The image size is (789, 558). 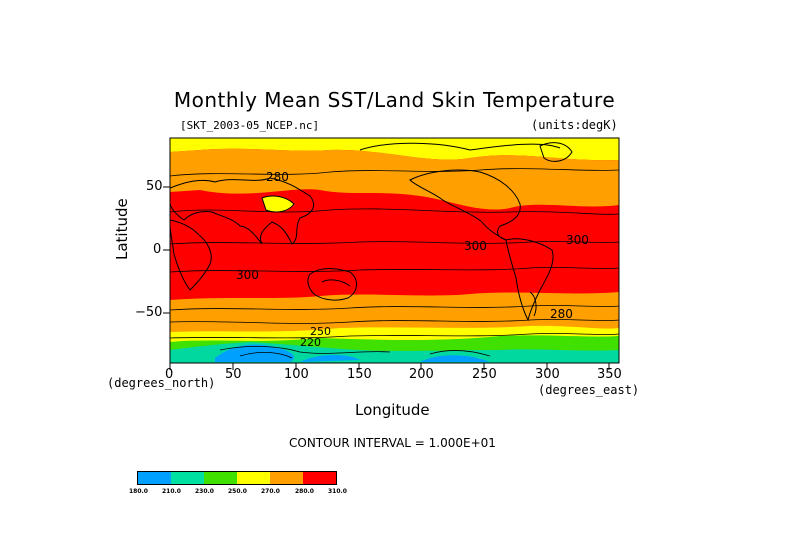 What do you see at coordinates (157, 249) in the screenshot?
I see `y-tick-label: 0` at bounding box center [157, 249].